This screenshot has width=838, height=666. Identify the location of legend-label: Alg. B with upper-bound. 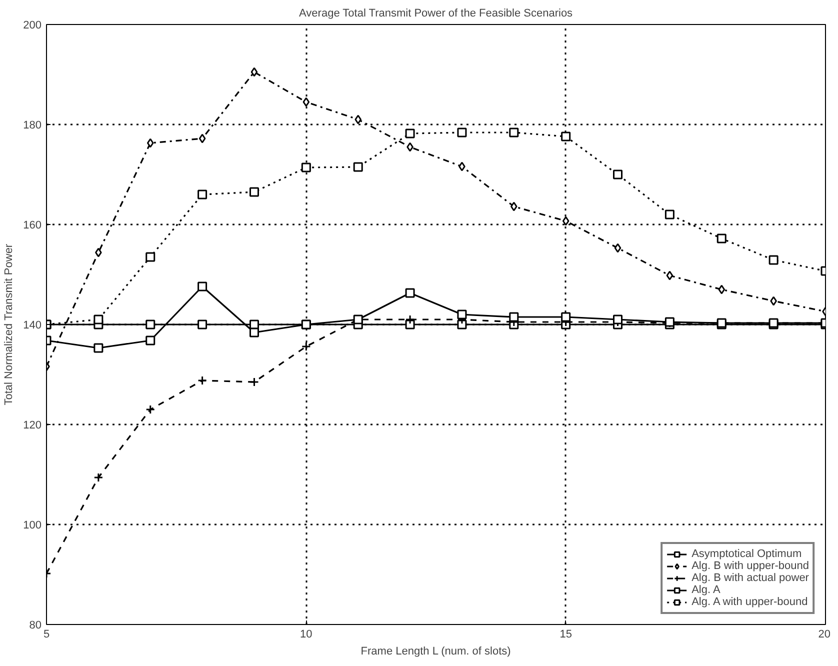
(750, 566).